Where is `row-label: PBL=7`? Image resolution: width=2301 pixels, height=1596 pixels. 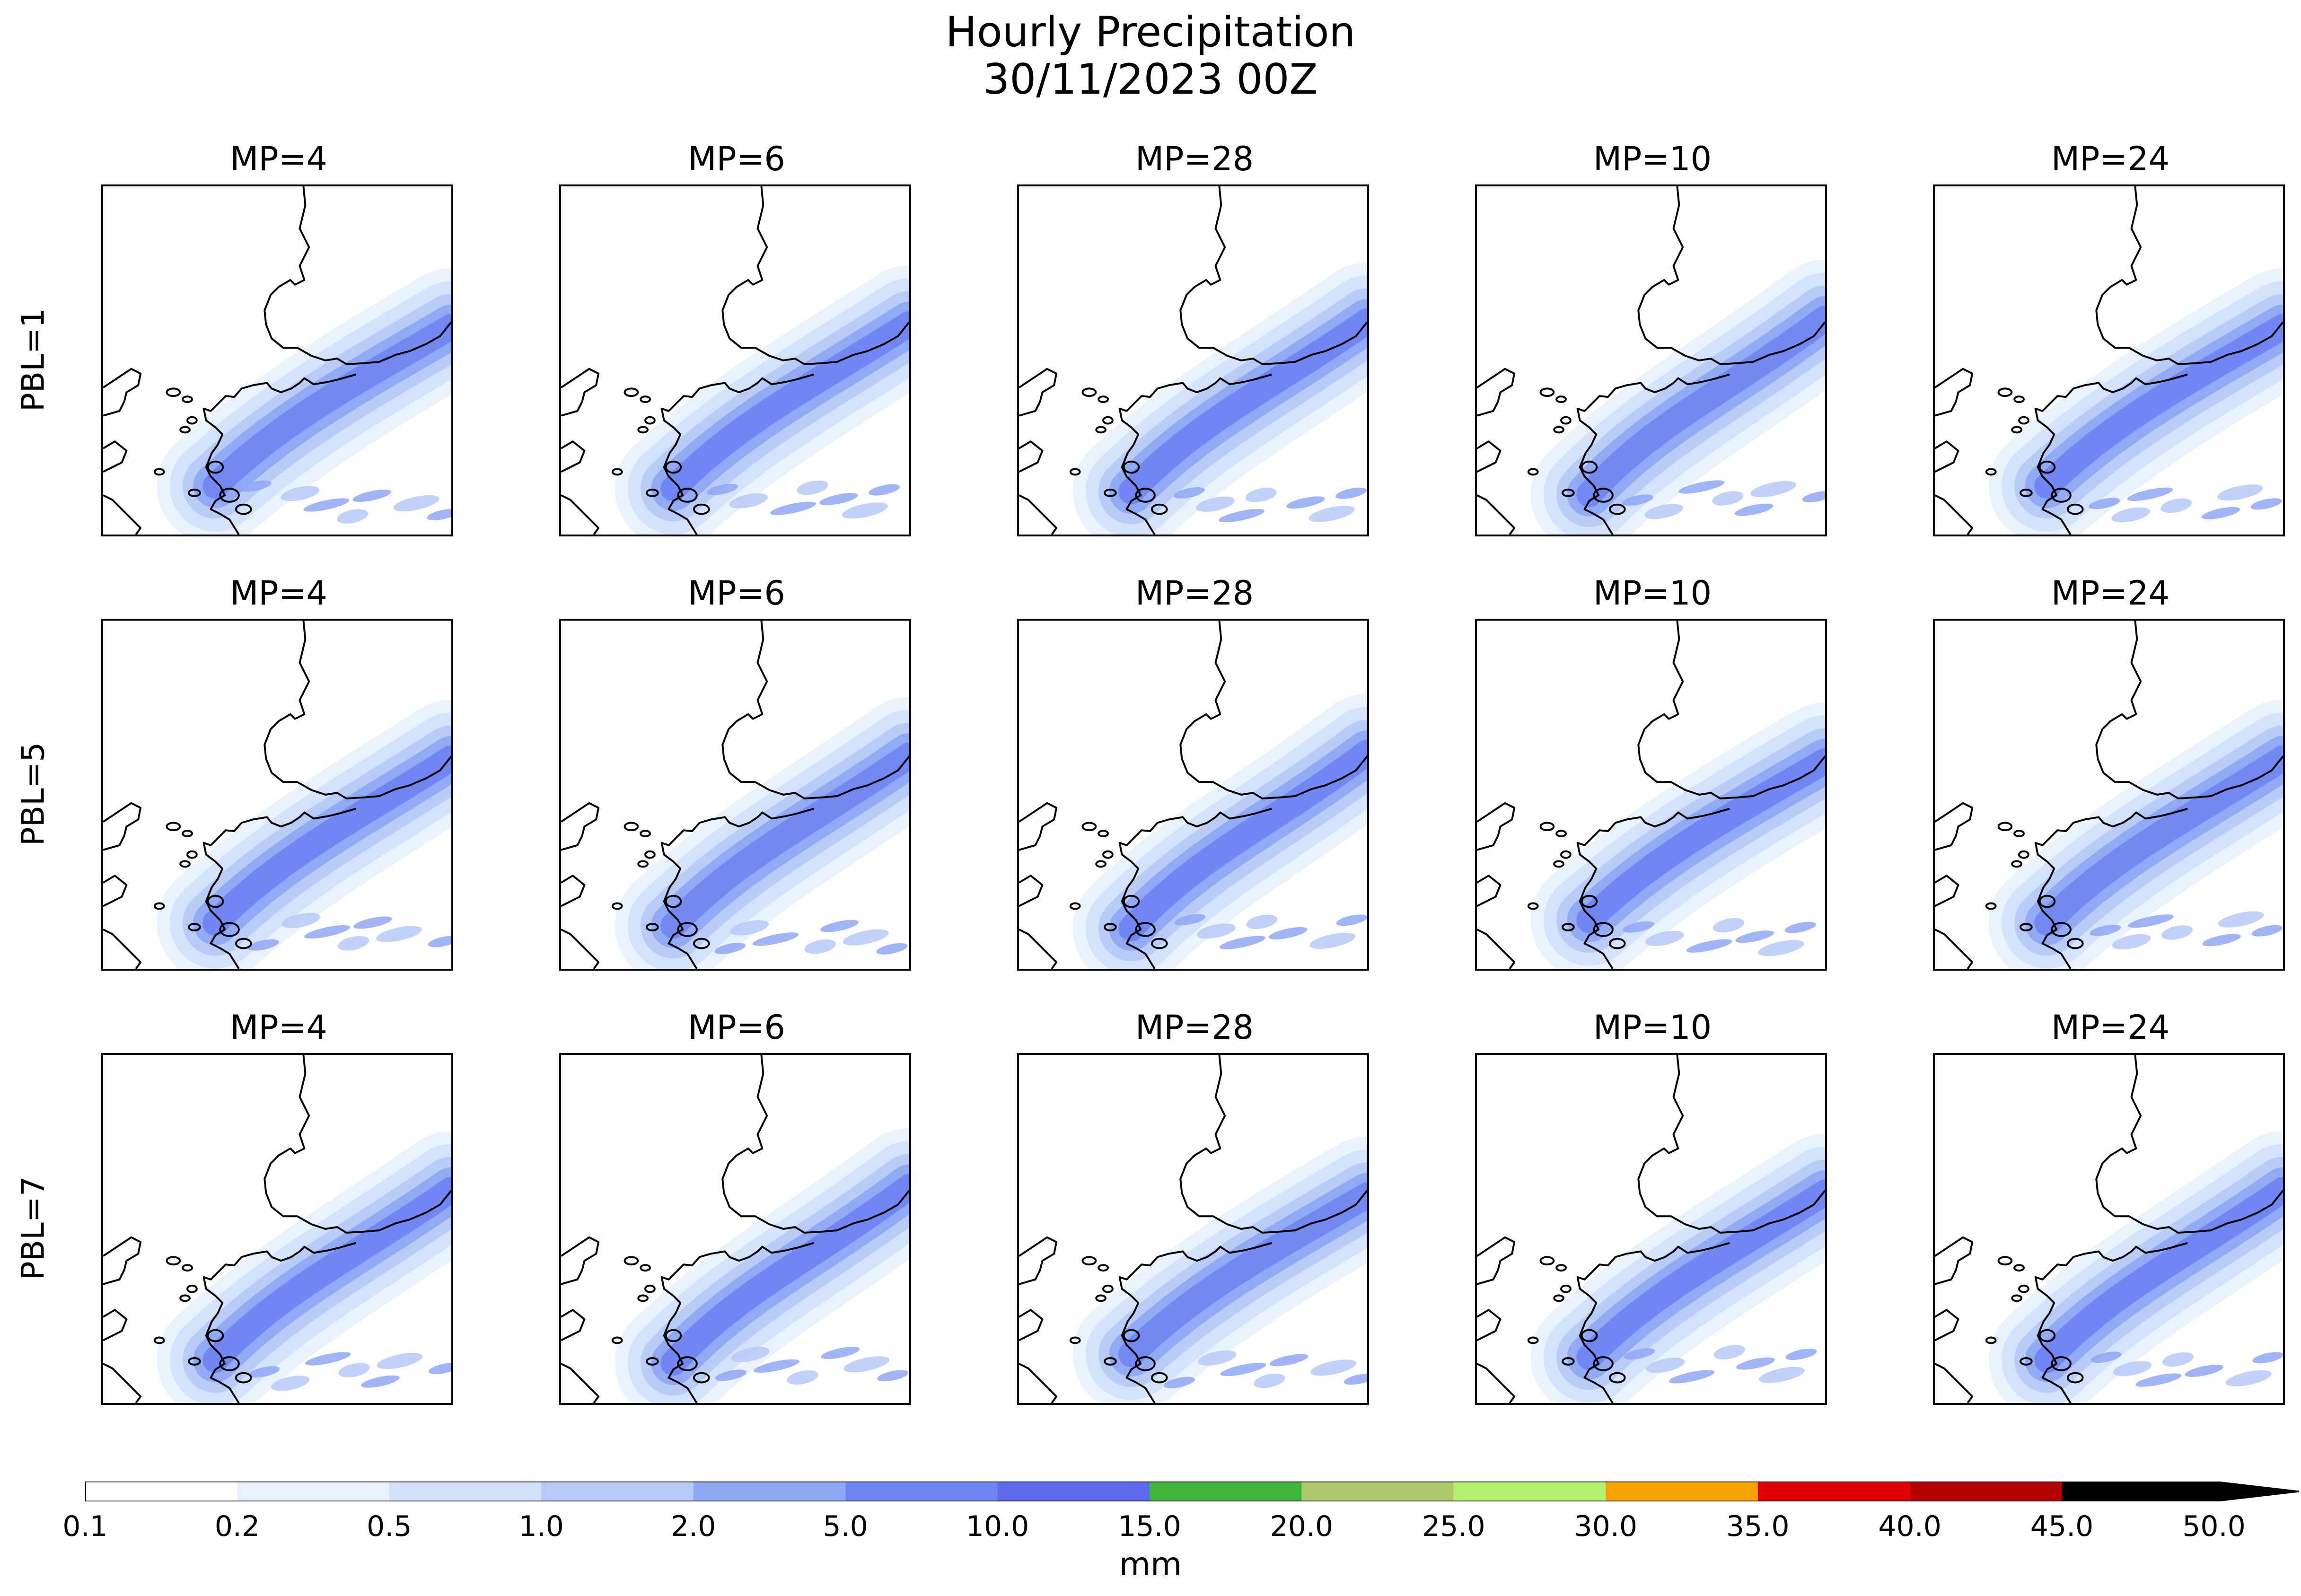
row-label: PBL=7 is located at coordinates (34, 1228).